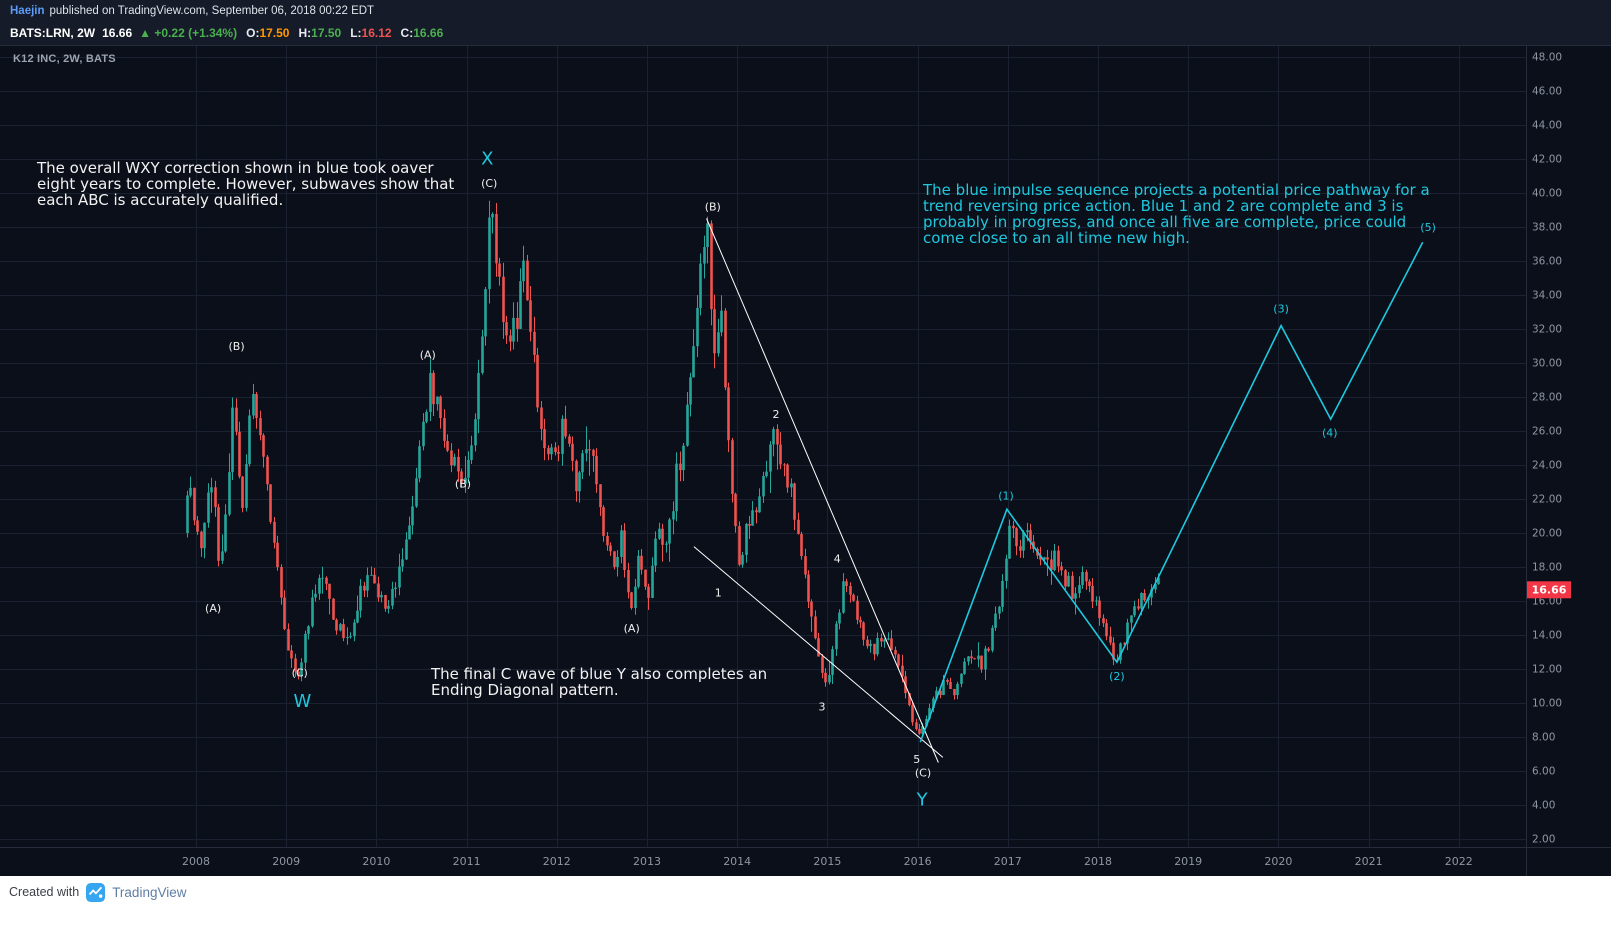 Image resolution: width=1611 pixels, height=931 pixels. Describe the element at coordinates (467, 861) in the screenshot. I see `svg-text: 2011` at that location.